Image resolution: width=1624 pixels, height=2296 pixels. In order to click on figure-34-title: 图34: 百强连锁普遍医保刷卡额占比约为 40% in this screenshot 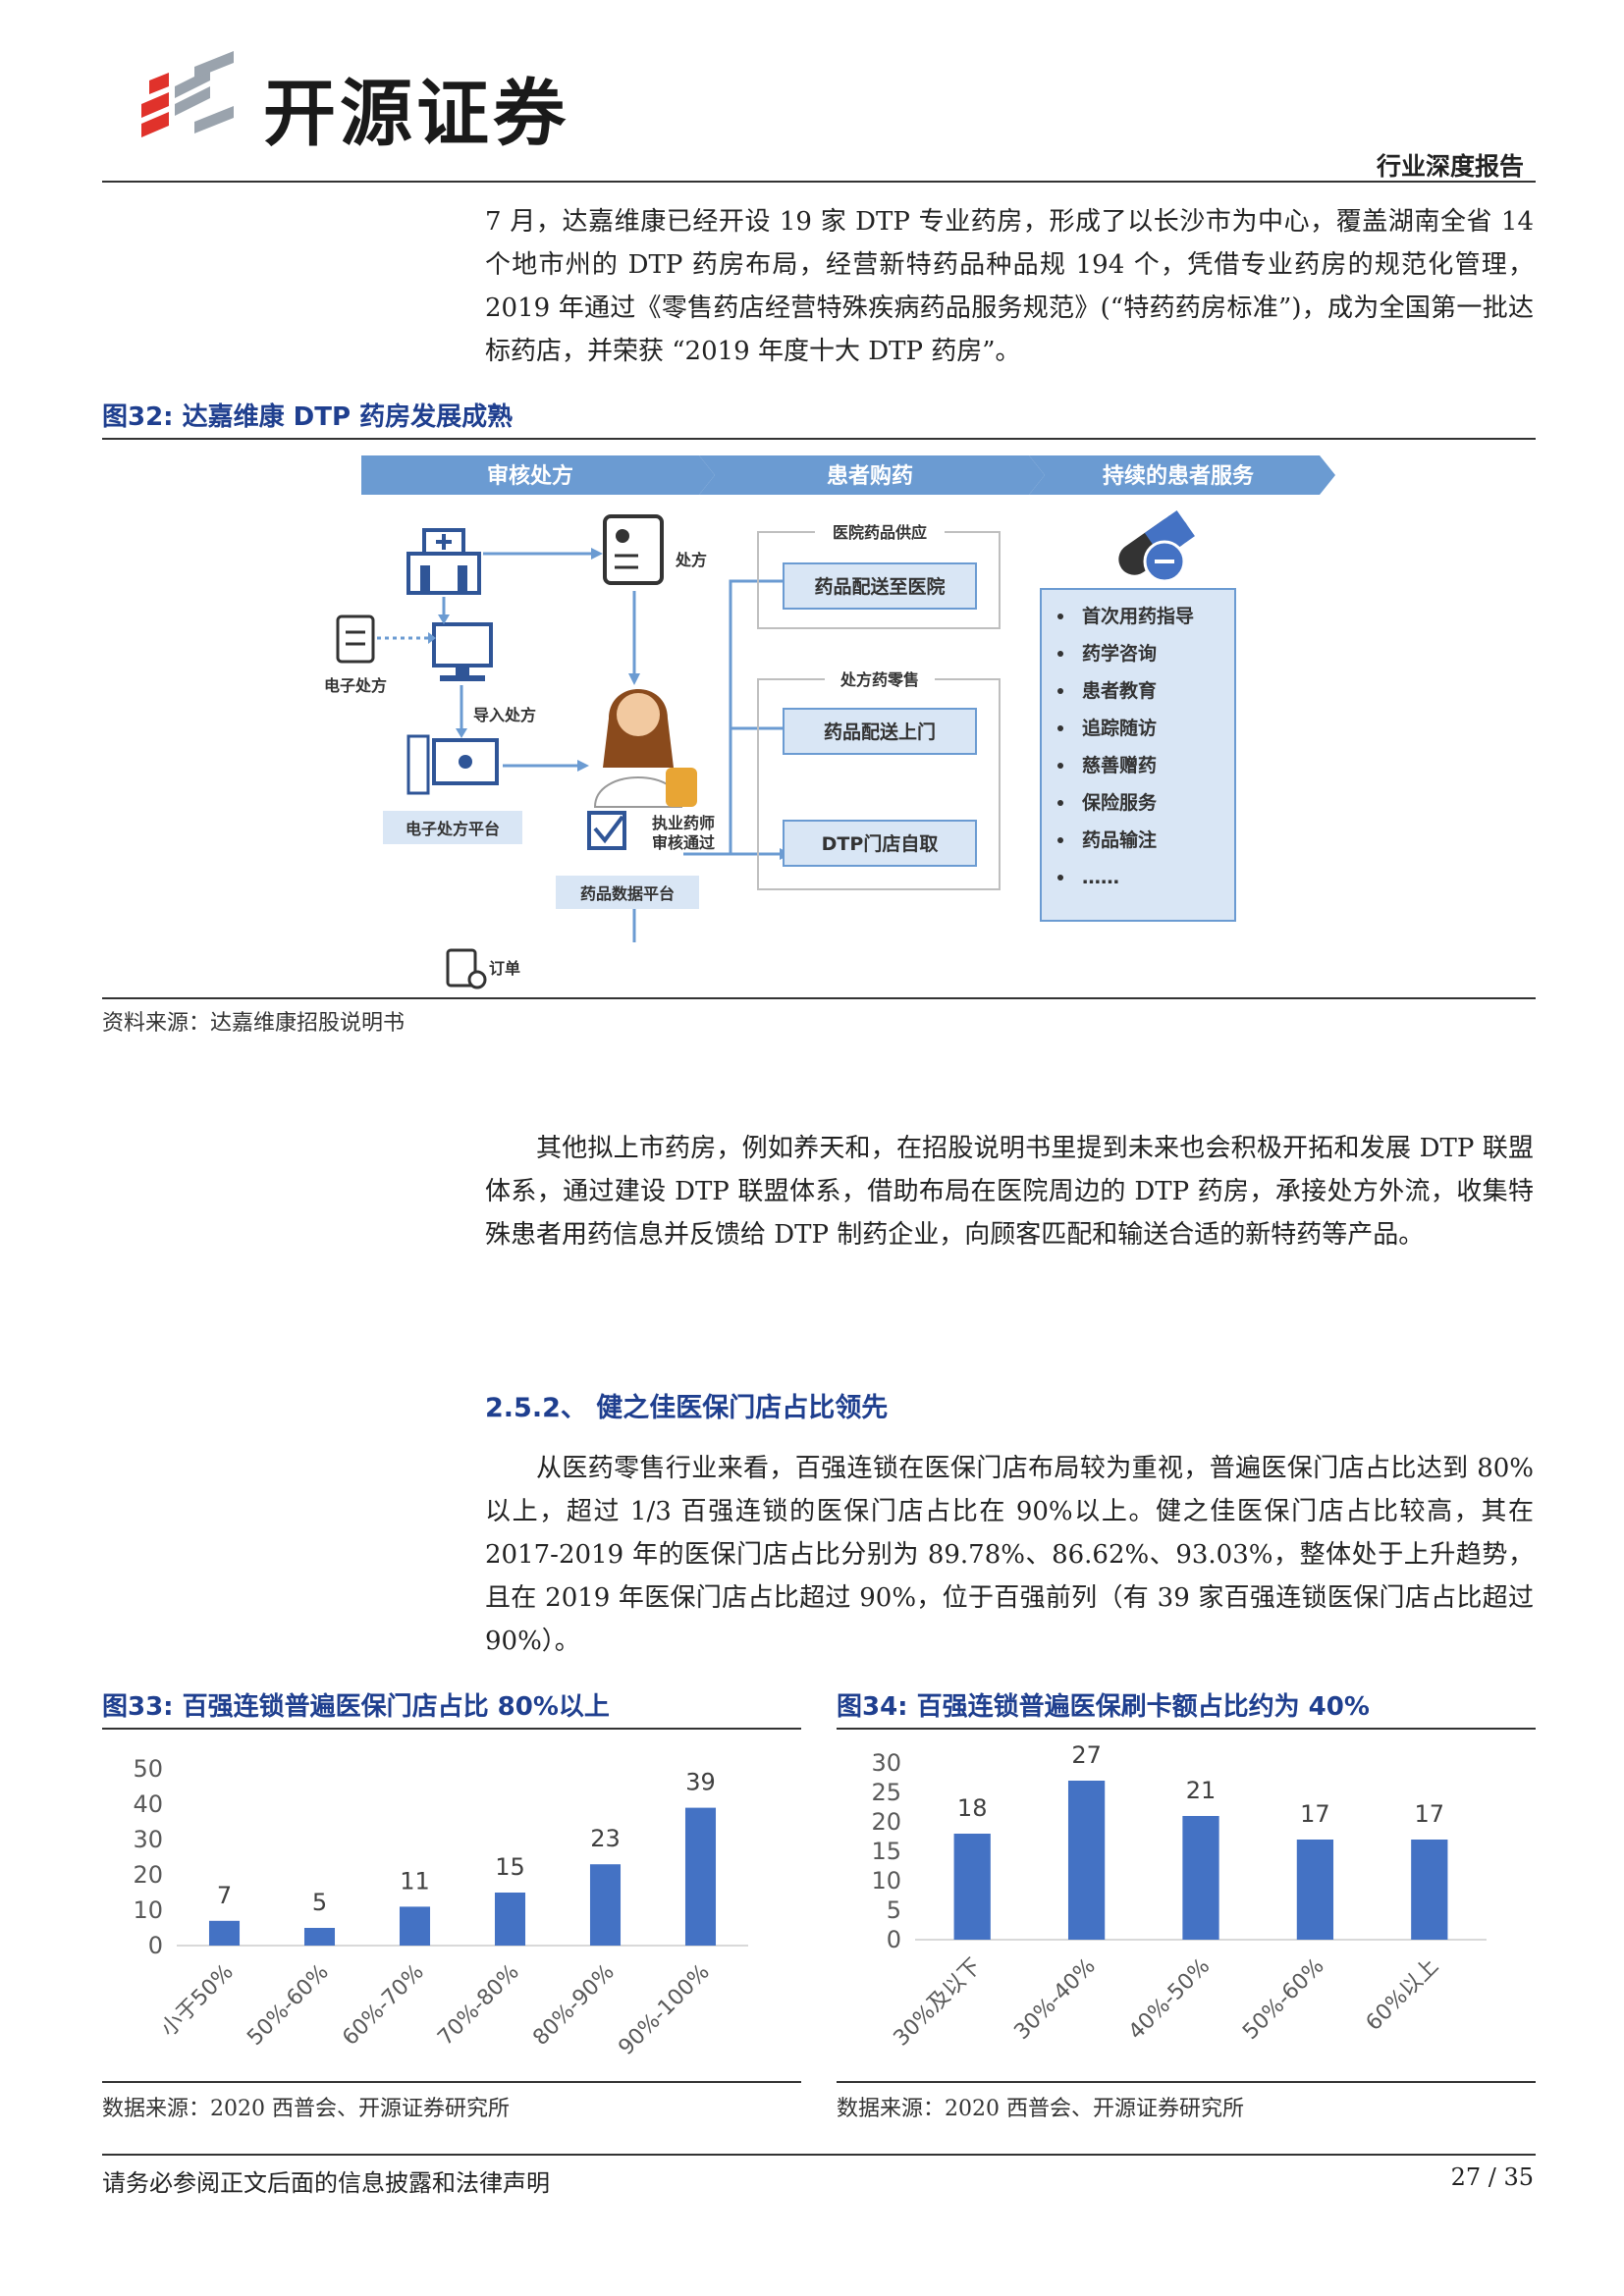, I will do `click(1103, 1707)`.